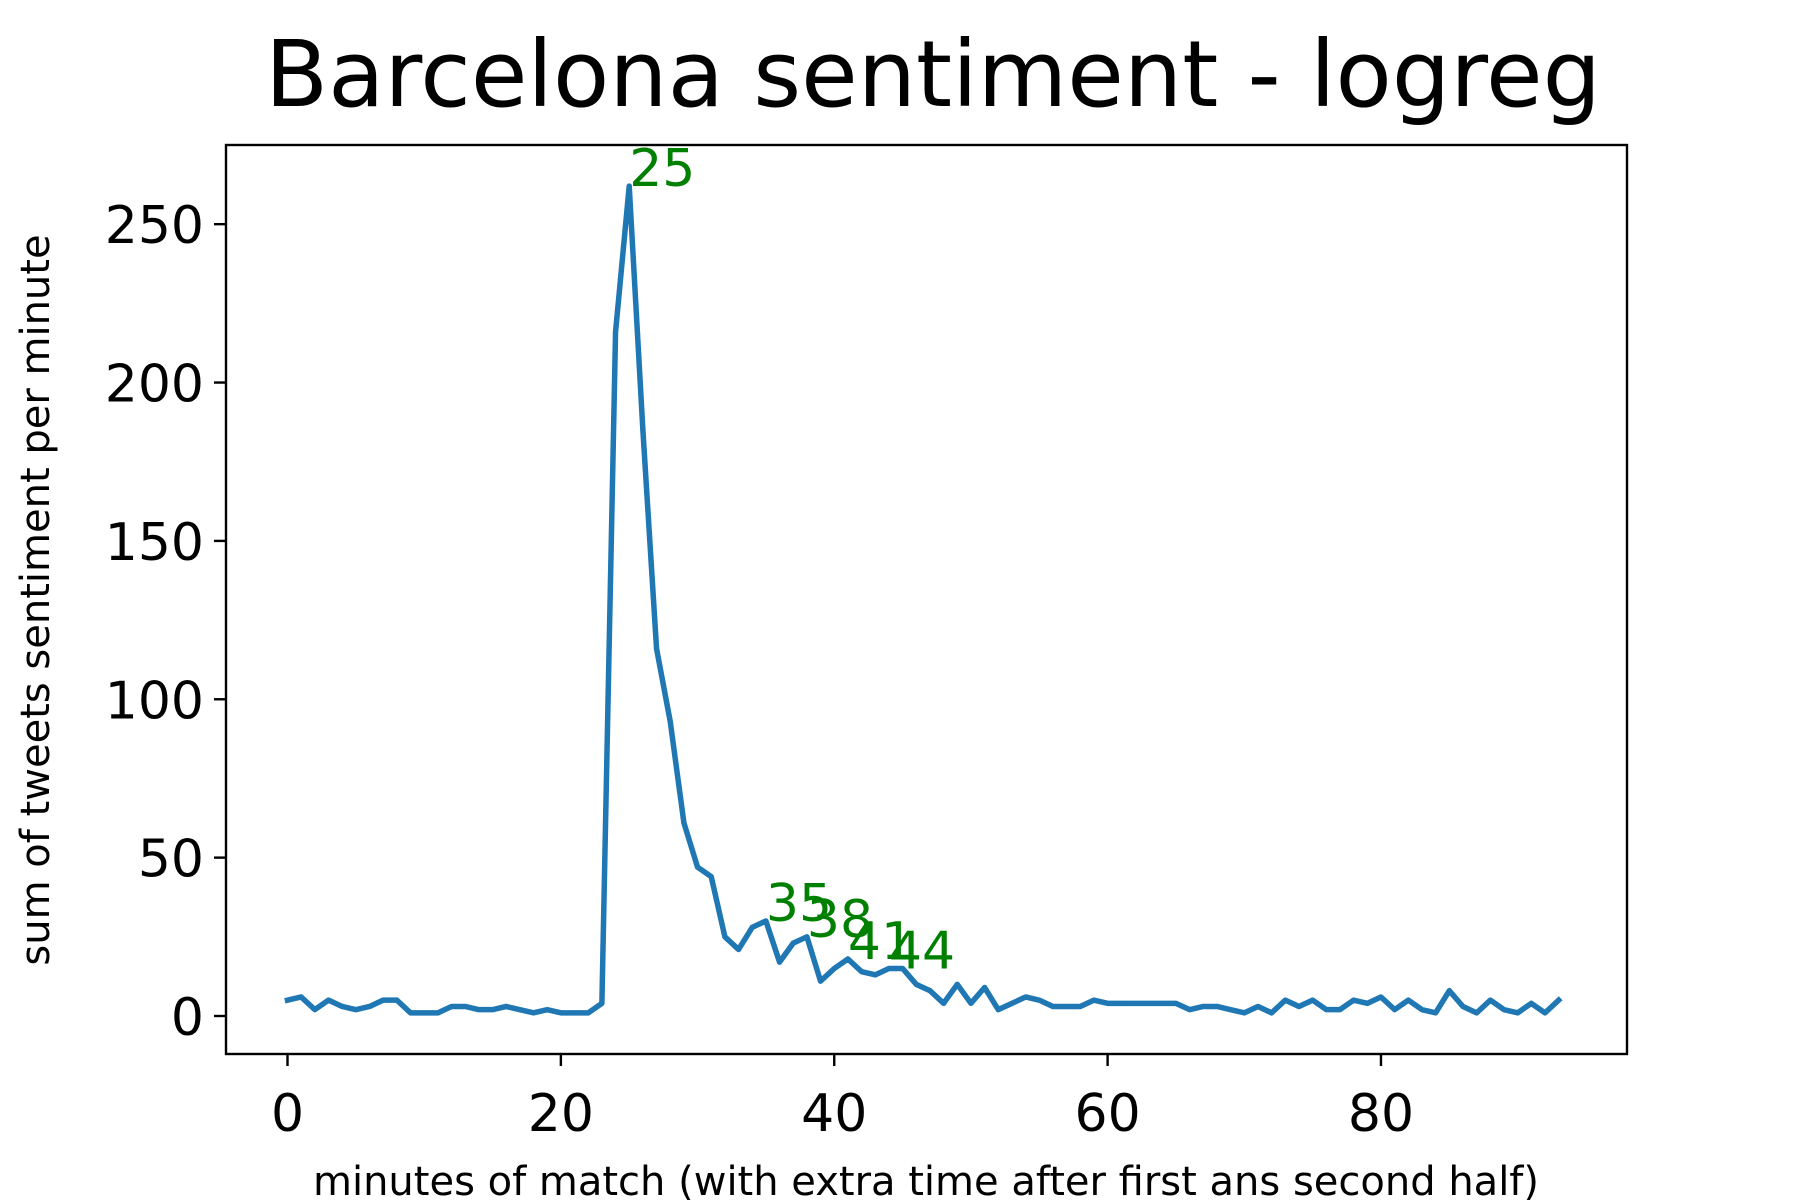 The height and width of the screenshot is (1204, 1800). Describe the element at coordinates (36, 599) in the screenshot. I see `y-axis-label: sum of tweets sentiment per minute` at that location.